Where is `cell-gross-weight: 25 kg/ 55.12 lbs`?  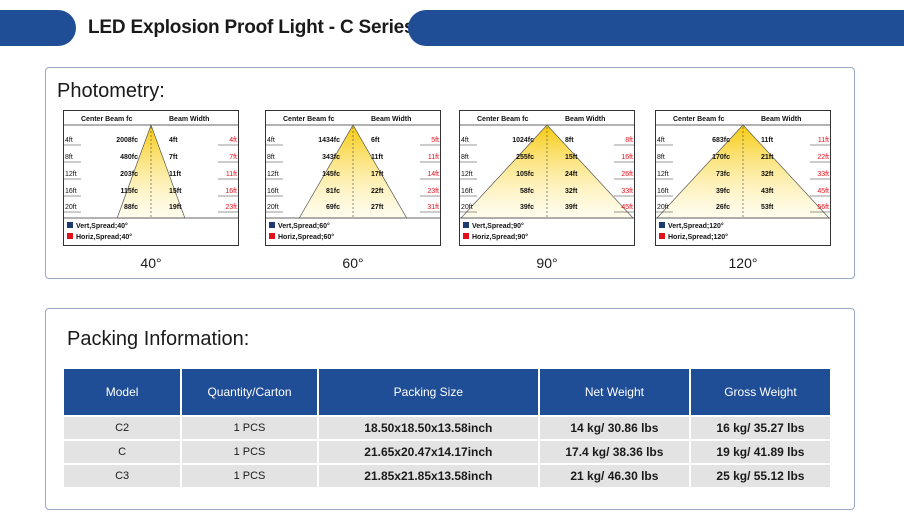 cell-gross-weight: 25 kg/ 55.12 lbs is located at coordinates (760, 476).